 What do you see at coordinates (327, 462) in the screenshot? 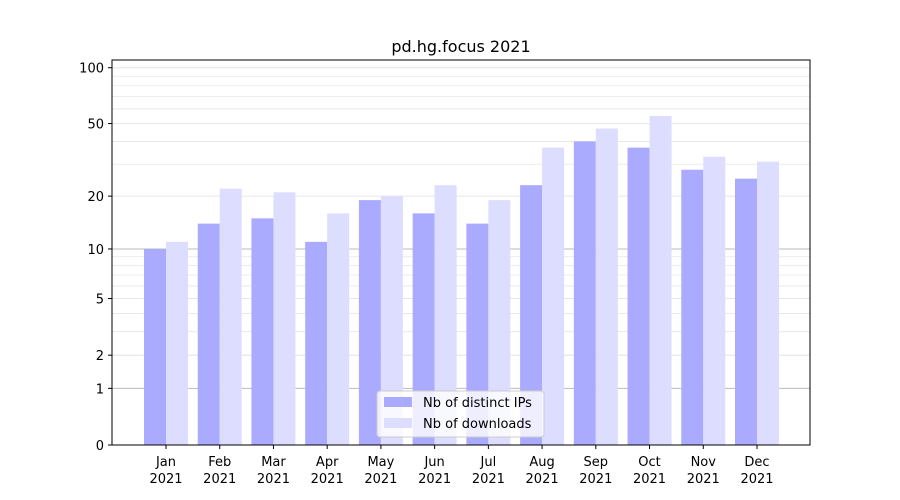
I see `x-tick-label-month: Apr` at bounding box center [327, 462].